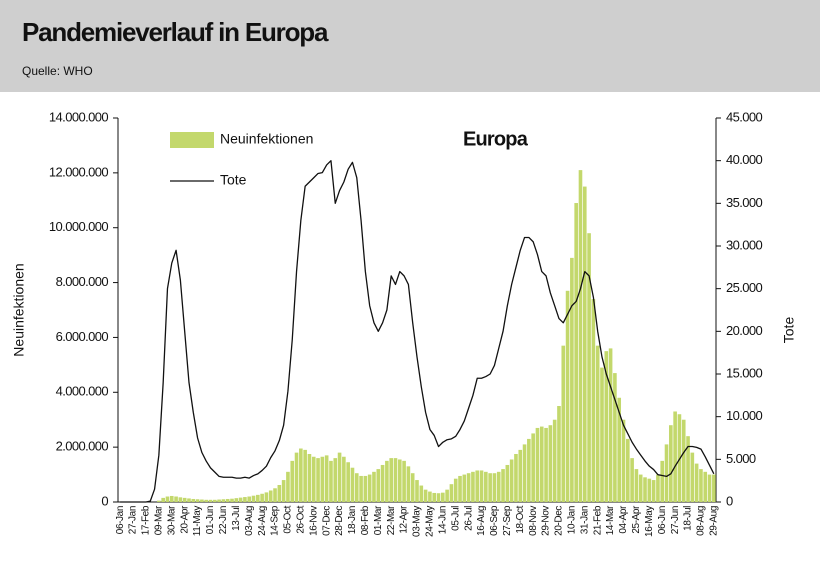 The height and width of the screenshot is (567, 820). I want to click on y2-tick-label: 30.000, so click(744, 244).